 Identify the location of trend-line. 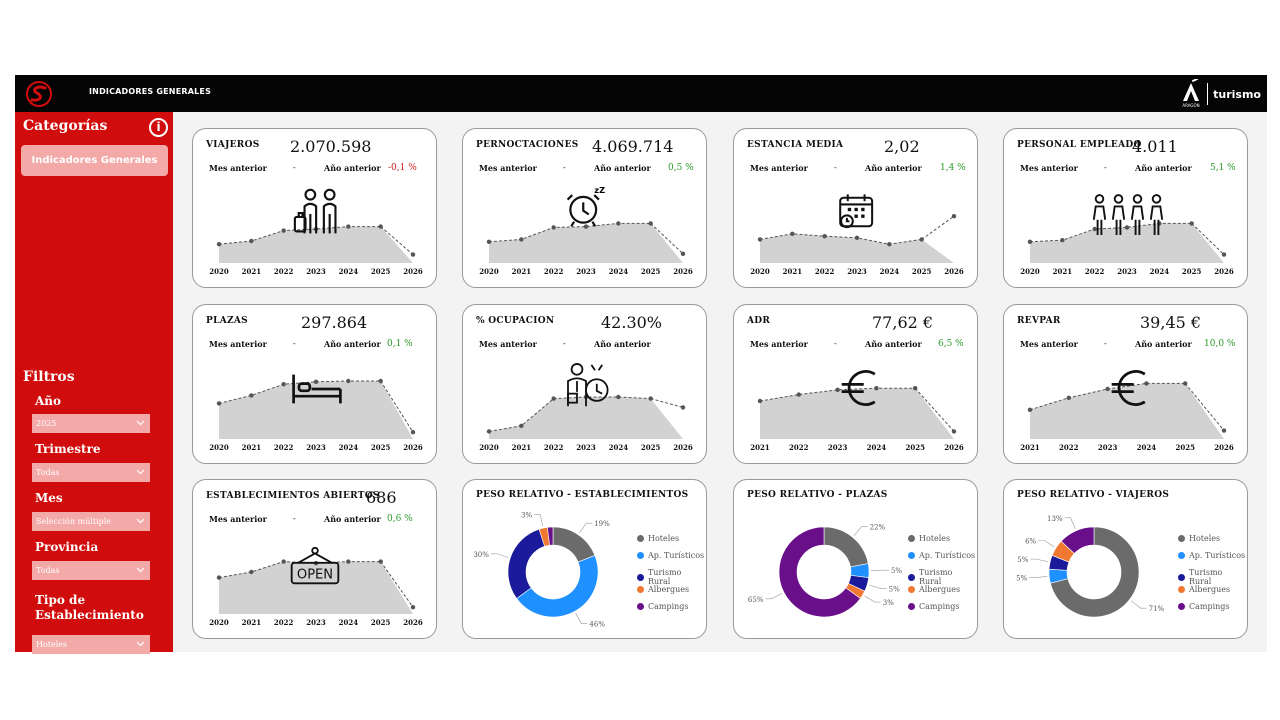
(569, 232).